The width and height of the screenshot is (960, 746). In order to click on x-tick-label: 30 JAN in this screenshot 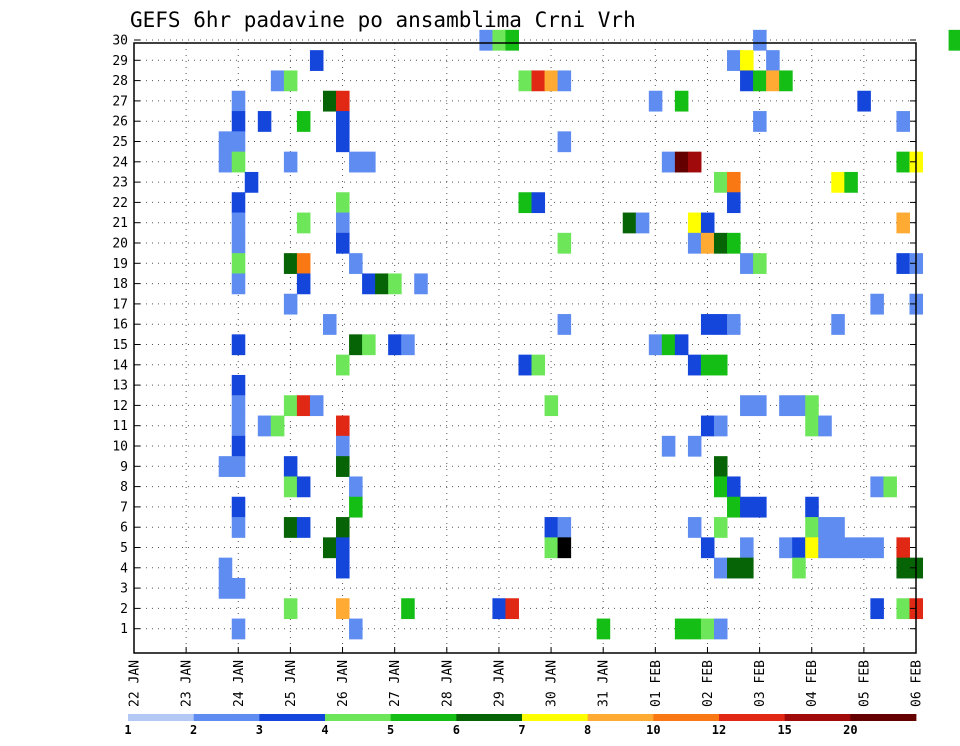, I will do `click(552, 683)`.